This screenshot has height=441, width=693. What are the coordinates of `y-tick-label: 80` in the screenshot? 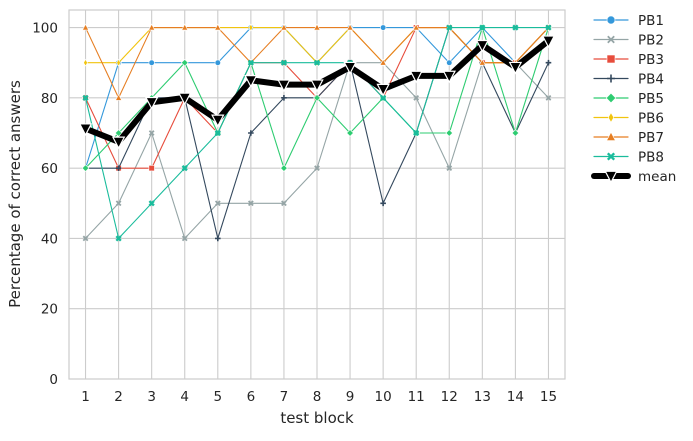 It's located at (49, 99).